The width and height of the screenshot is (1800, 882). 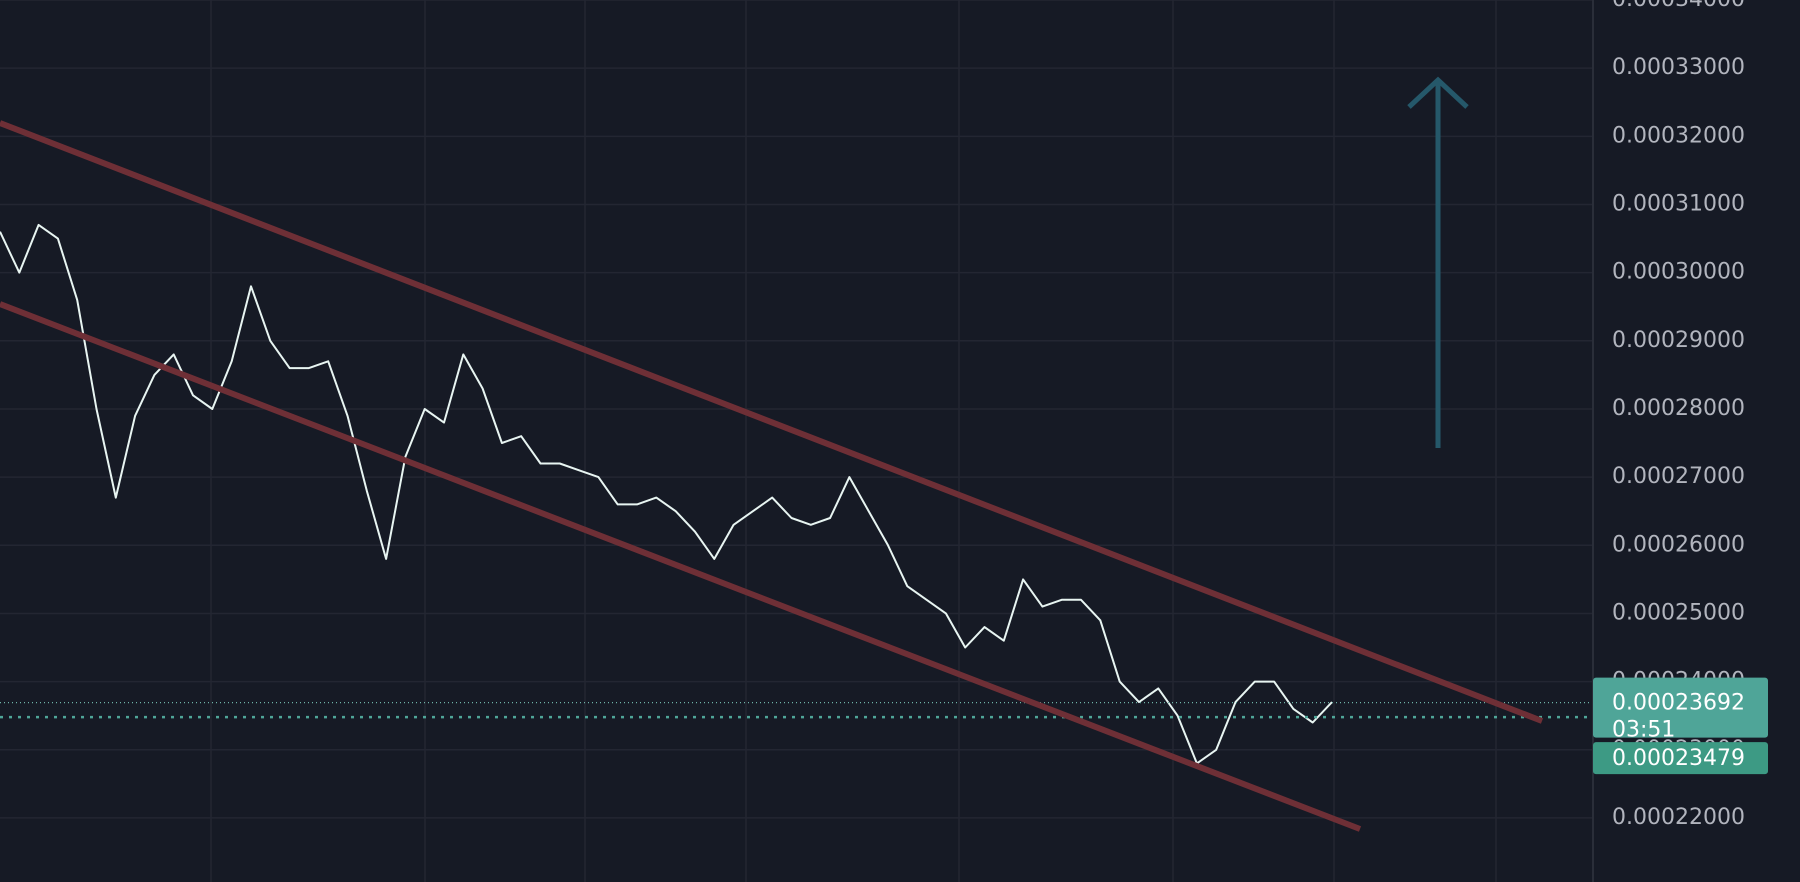 I want to click on last-price-label: 0.00023692, so click(x=1678, y=703).